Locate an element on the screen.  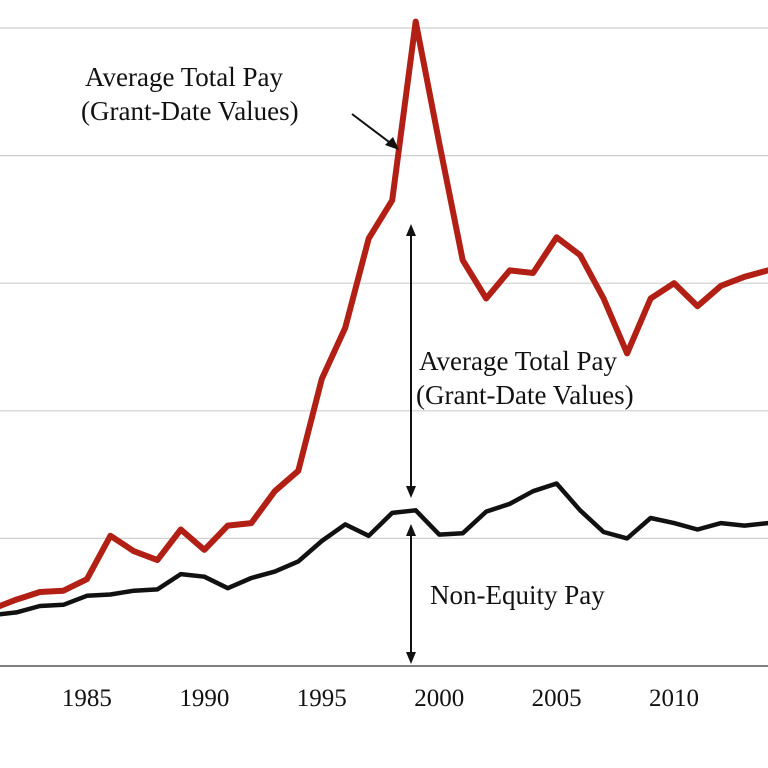
diagonal-arrow-icon is located at coordinates (375, 131).